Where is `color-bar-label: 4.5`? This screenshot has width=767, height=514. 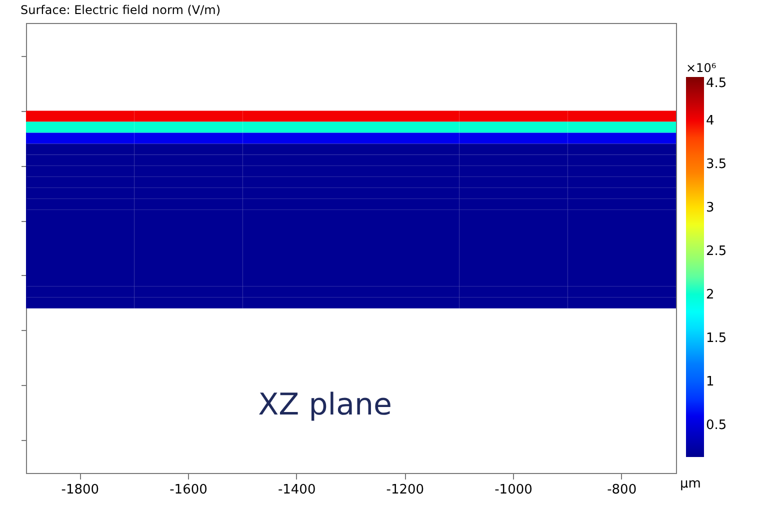 color-bar-label: 4.5 is located at coordinates (716, 83).